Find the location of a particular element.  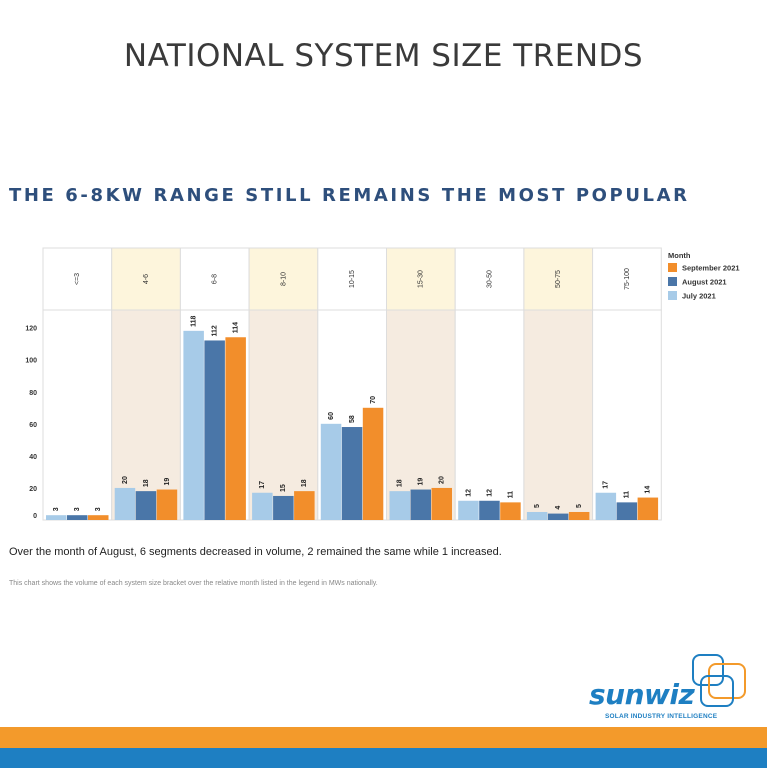

page-title: NATIONAL SYSTEM SIZE TRENDS is located at coordinates (383, 56).